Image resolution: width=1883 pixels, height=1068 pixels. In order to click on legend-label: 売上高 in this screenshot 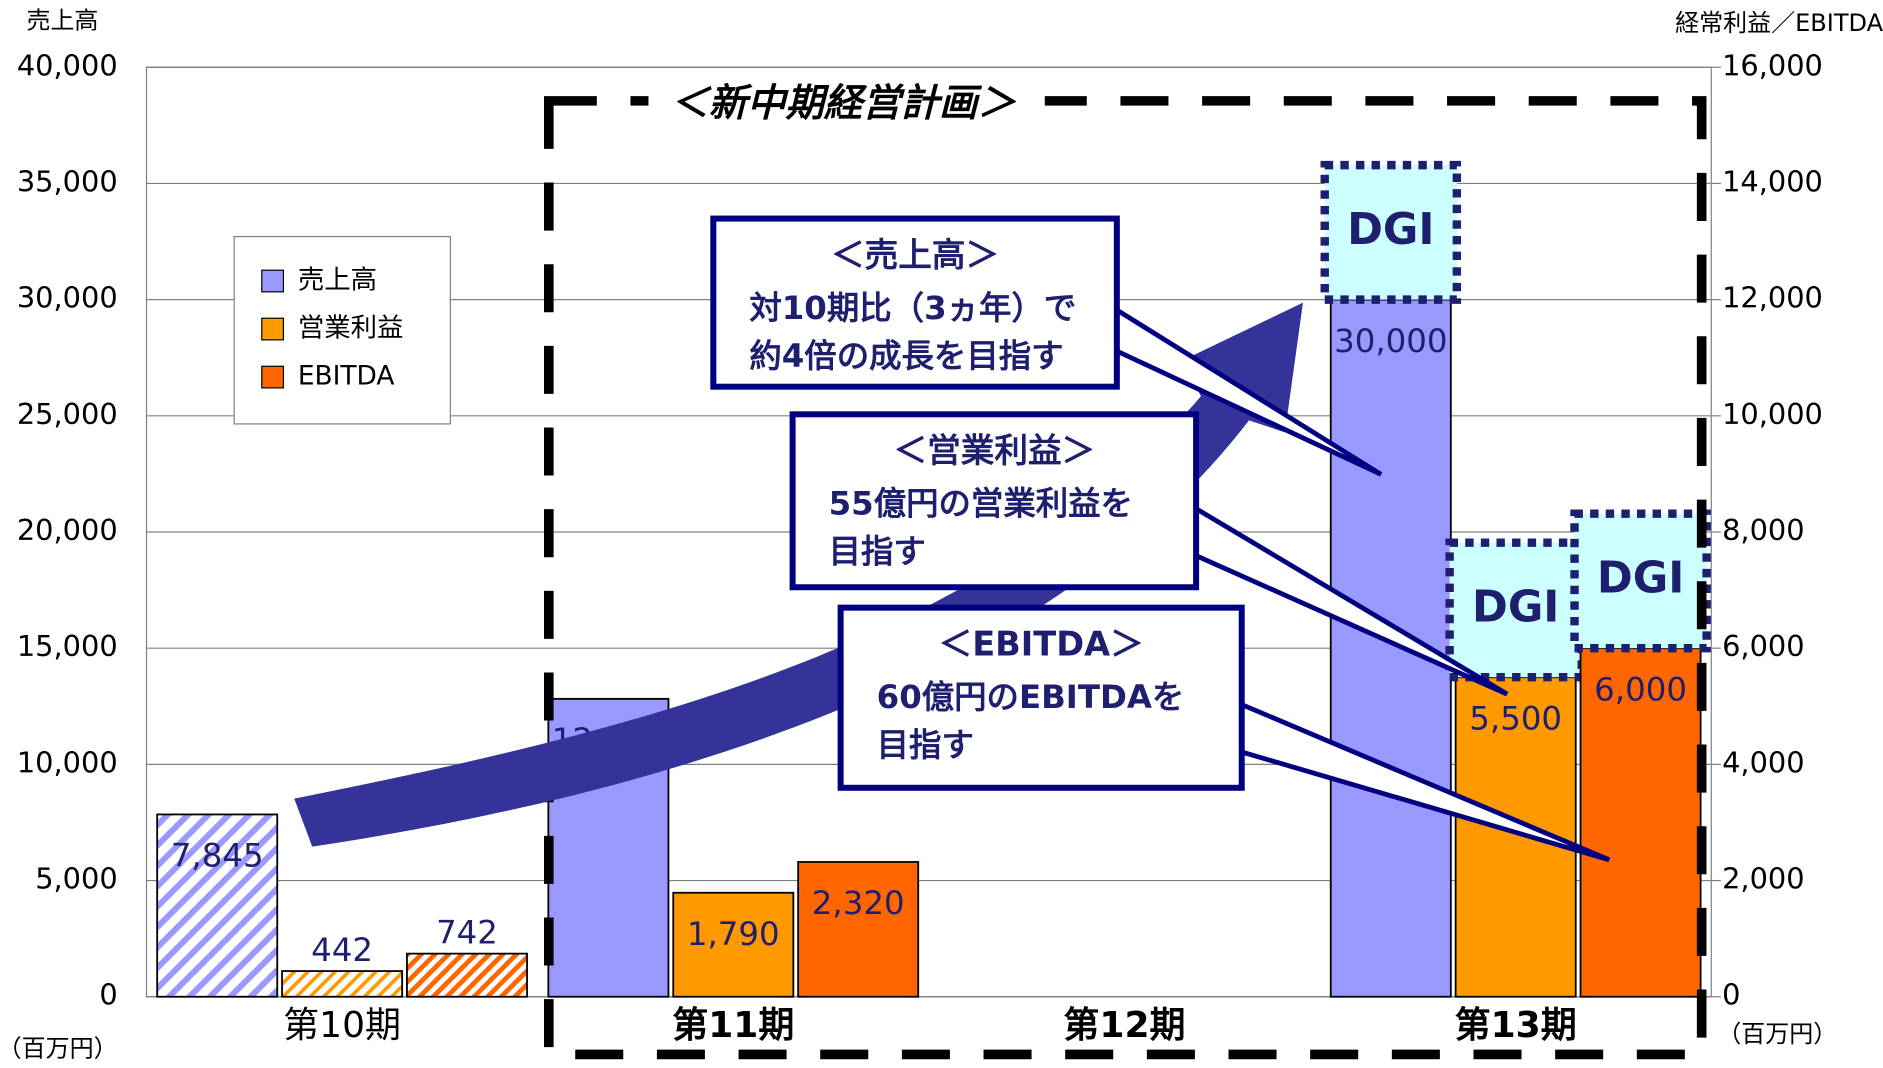, I will do `click(337, 280)`.